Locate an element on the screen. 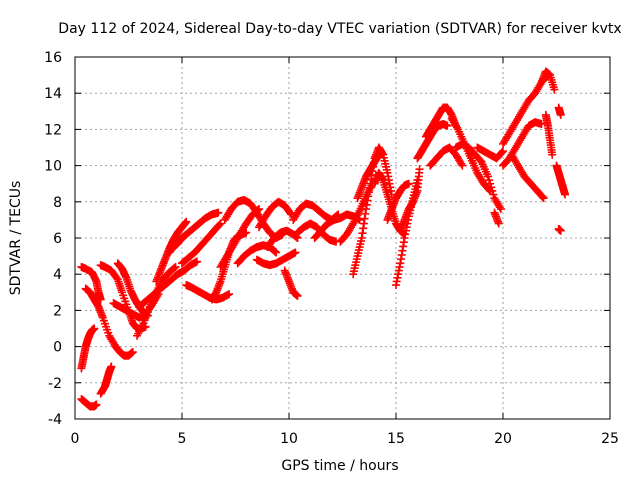  y-tick-label: -2 is located at coordinates (55, 384).